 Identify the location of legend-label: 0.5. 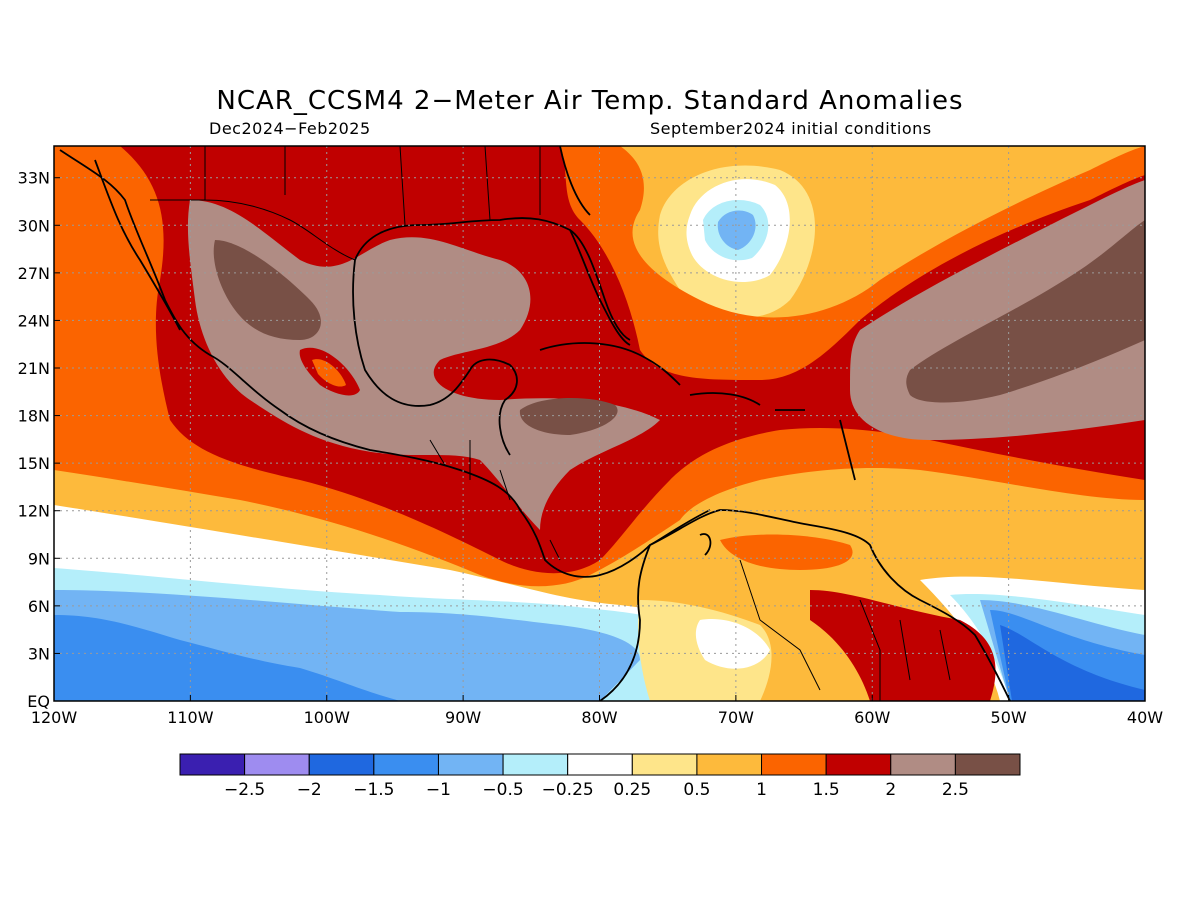
(696, 790).